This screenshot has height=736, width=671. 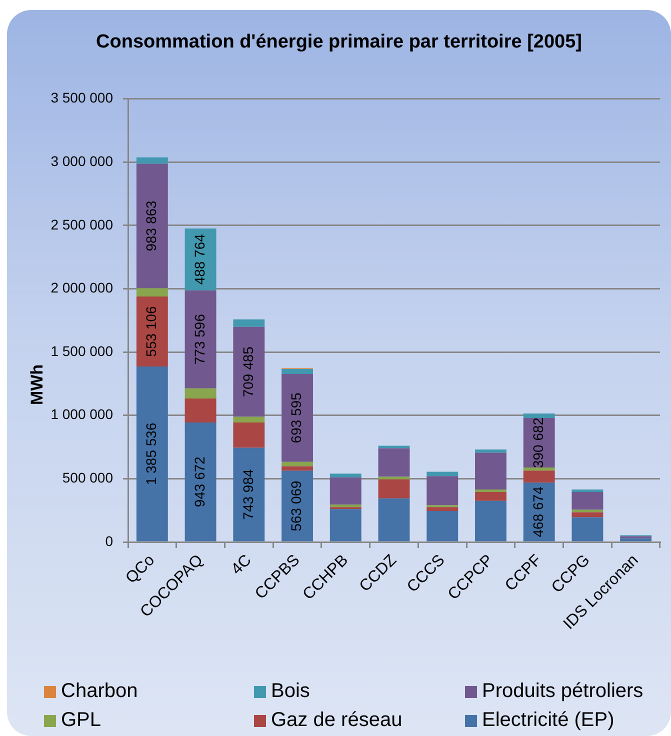 I want to click on data-label: 943 672, so click(x=199, y=482).